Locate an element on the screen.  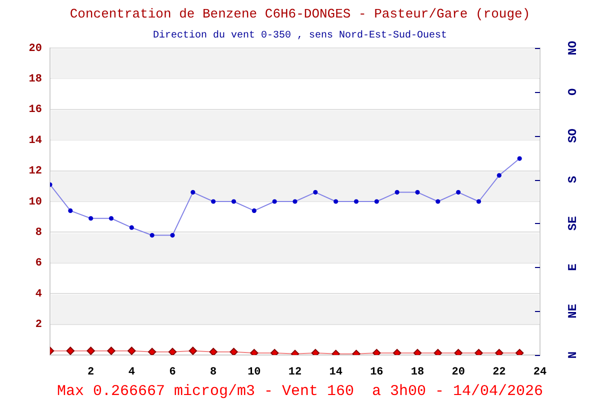
x-tick-label: 14 is located at coordinates (336, 372).